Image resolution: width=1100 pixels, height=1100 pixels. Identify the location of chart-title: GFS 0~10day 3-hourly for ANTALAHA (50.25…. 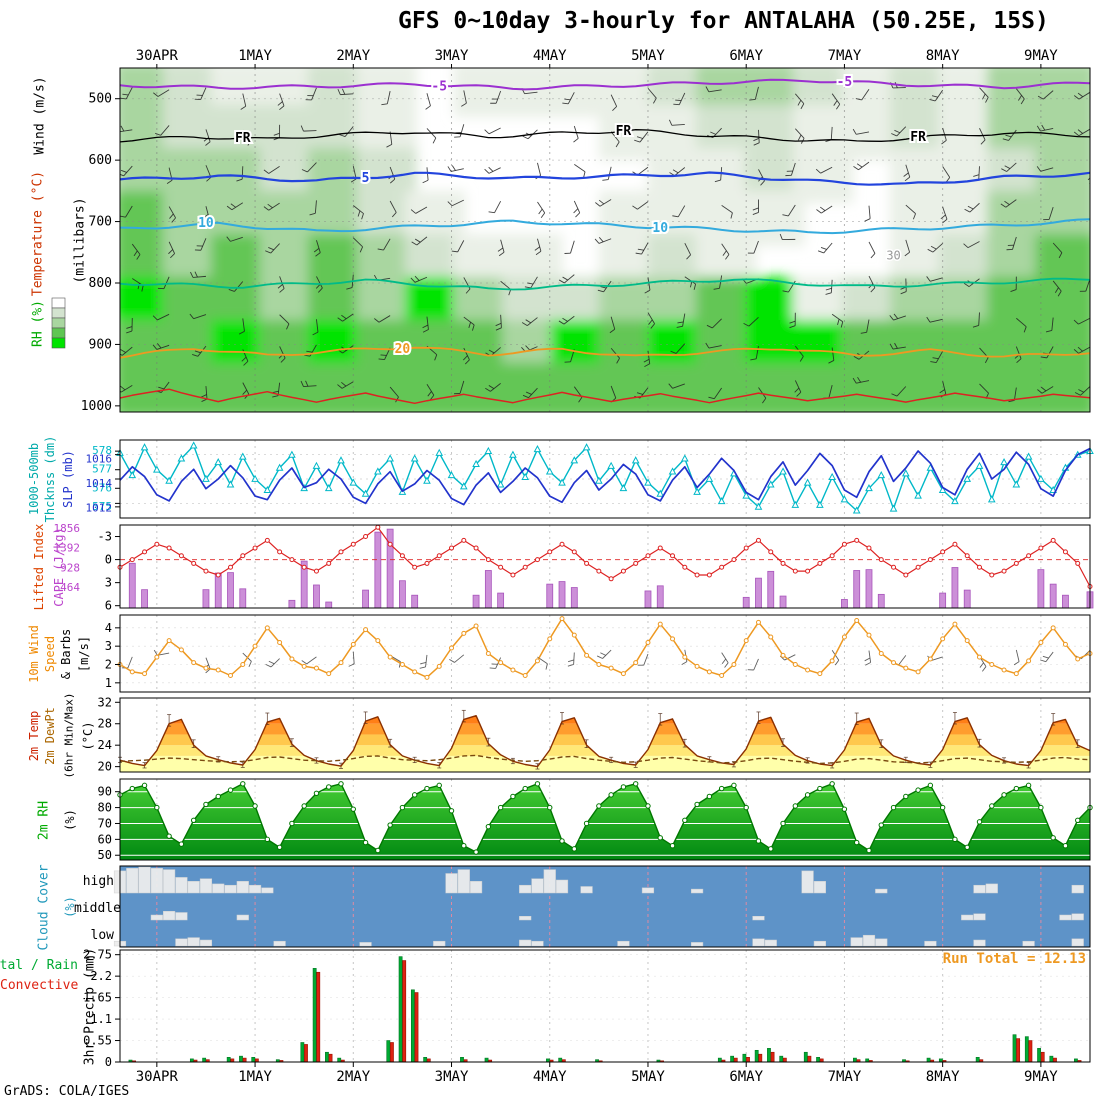
(723, 21).